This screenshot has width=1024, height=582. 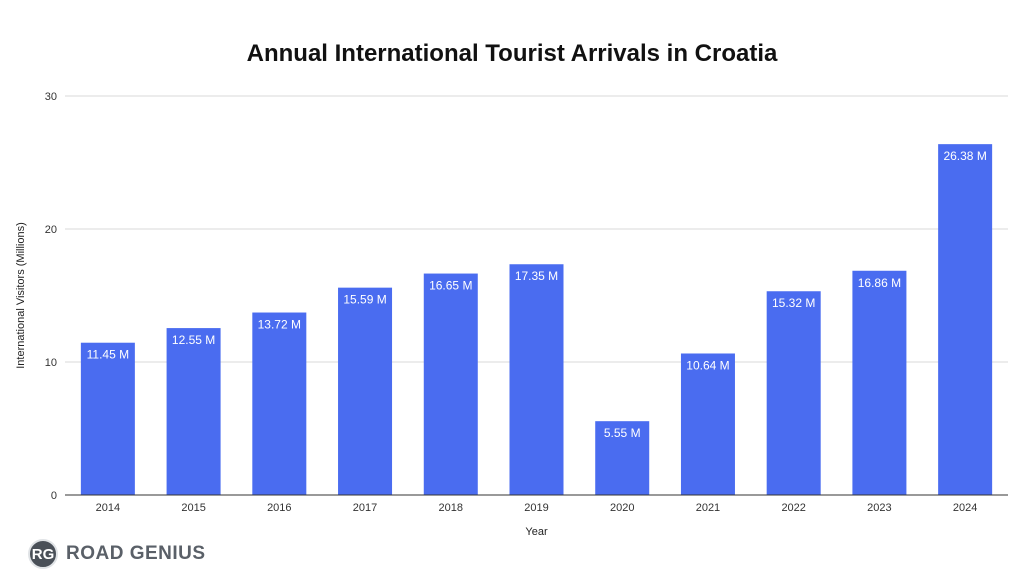 I want to click on y-tick-label: 30, so click(x=51, y=97).